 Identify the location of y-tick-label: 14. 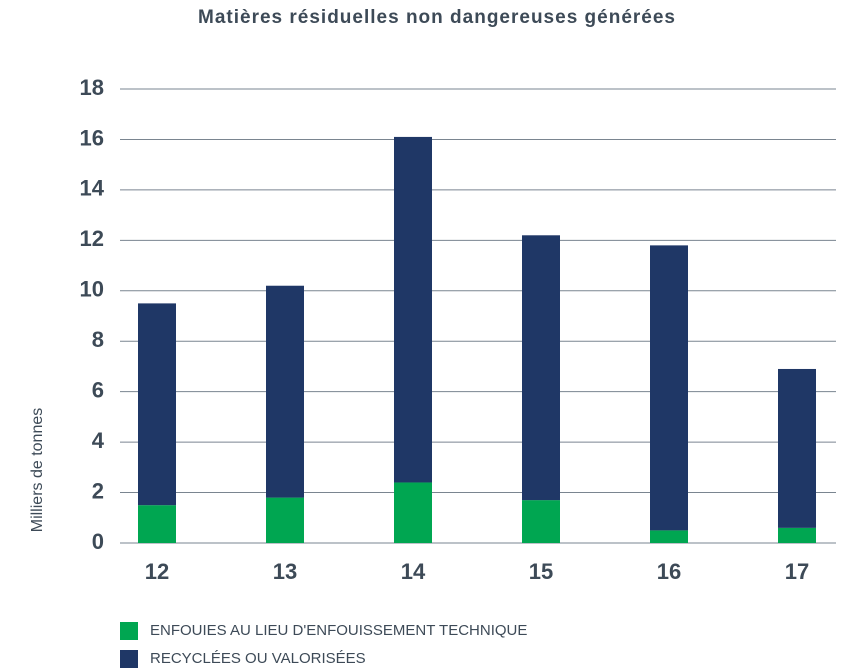
(92, 188).